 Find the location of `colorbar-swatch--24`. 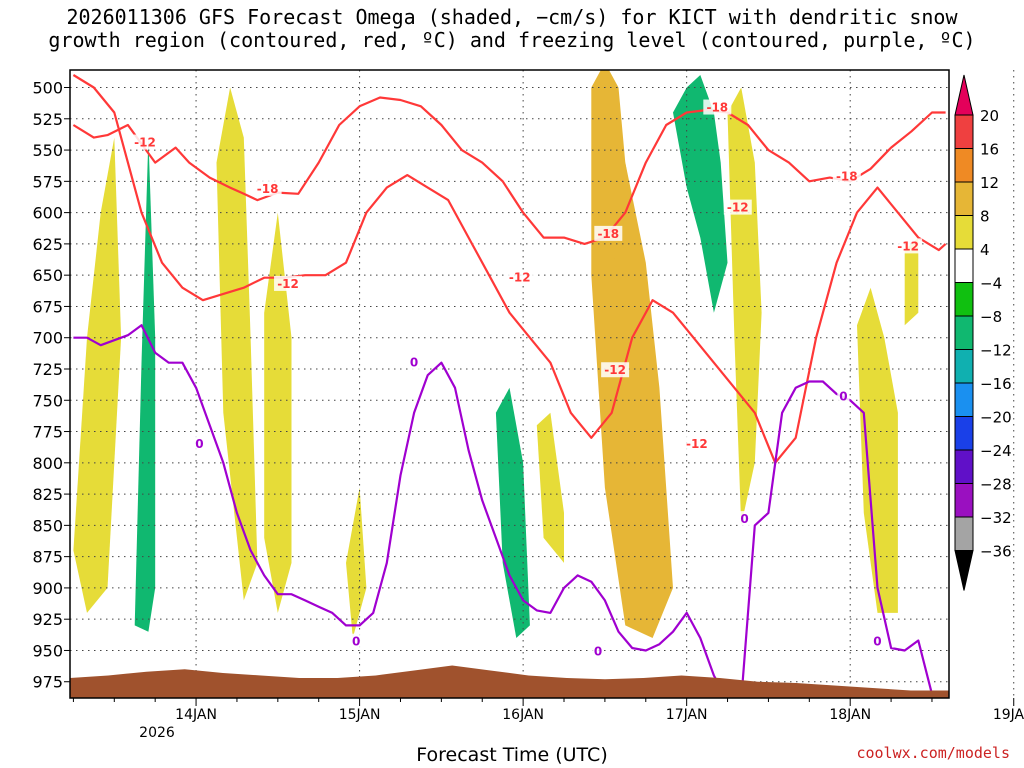

colorbar-swatch--24 is located at coordinates (964, 466).